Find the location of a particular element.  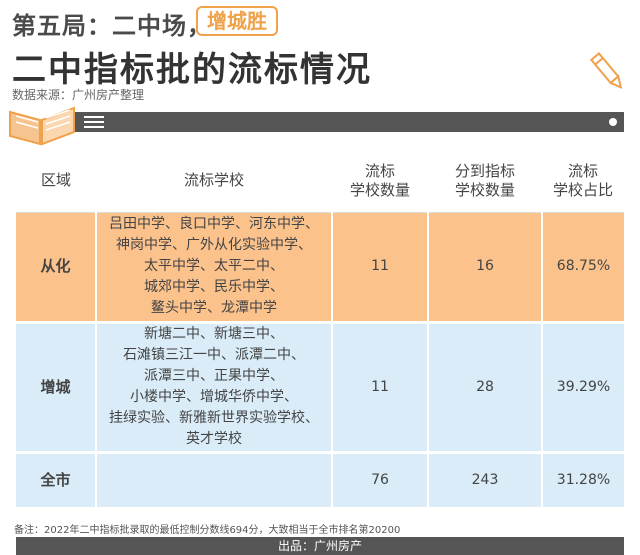

region-cell: 全市 is located at coordinates (56, 481).